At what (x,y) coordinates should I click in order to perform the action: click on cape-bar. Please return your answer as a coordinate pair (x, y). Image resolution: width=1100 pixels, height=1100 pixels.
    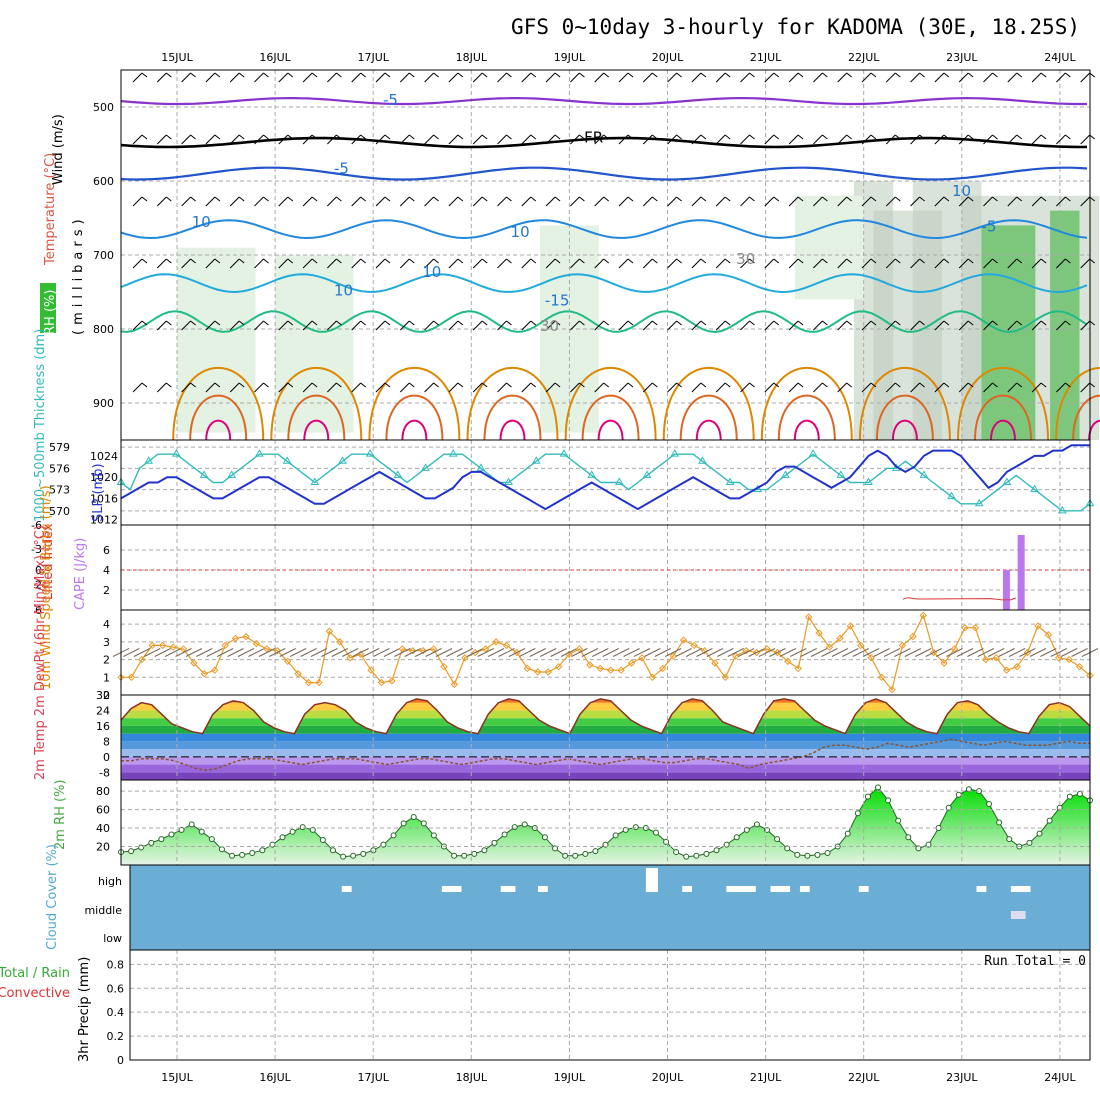
    Looking at the image, I should click on (1021, 572).